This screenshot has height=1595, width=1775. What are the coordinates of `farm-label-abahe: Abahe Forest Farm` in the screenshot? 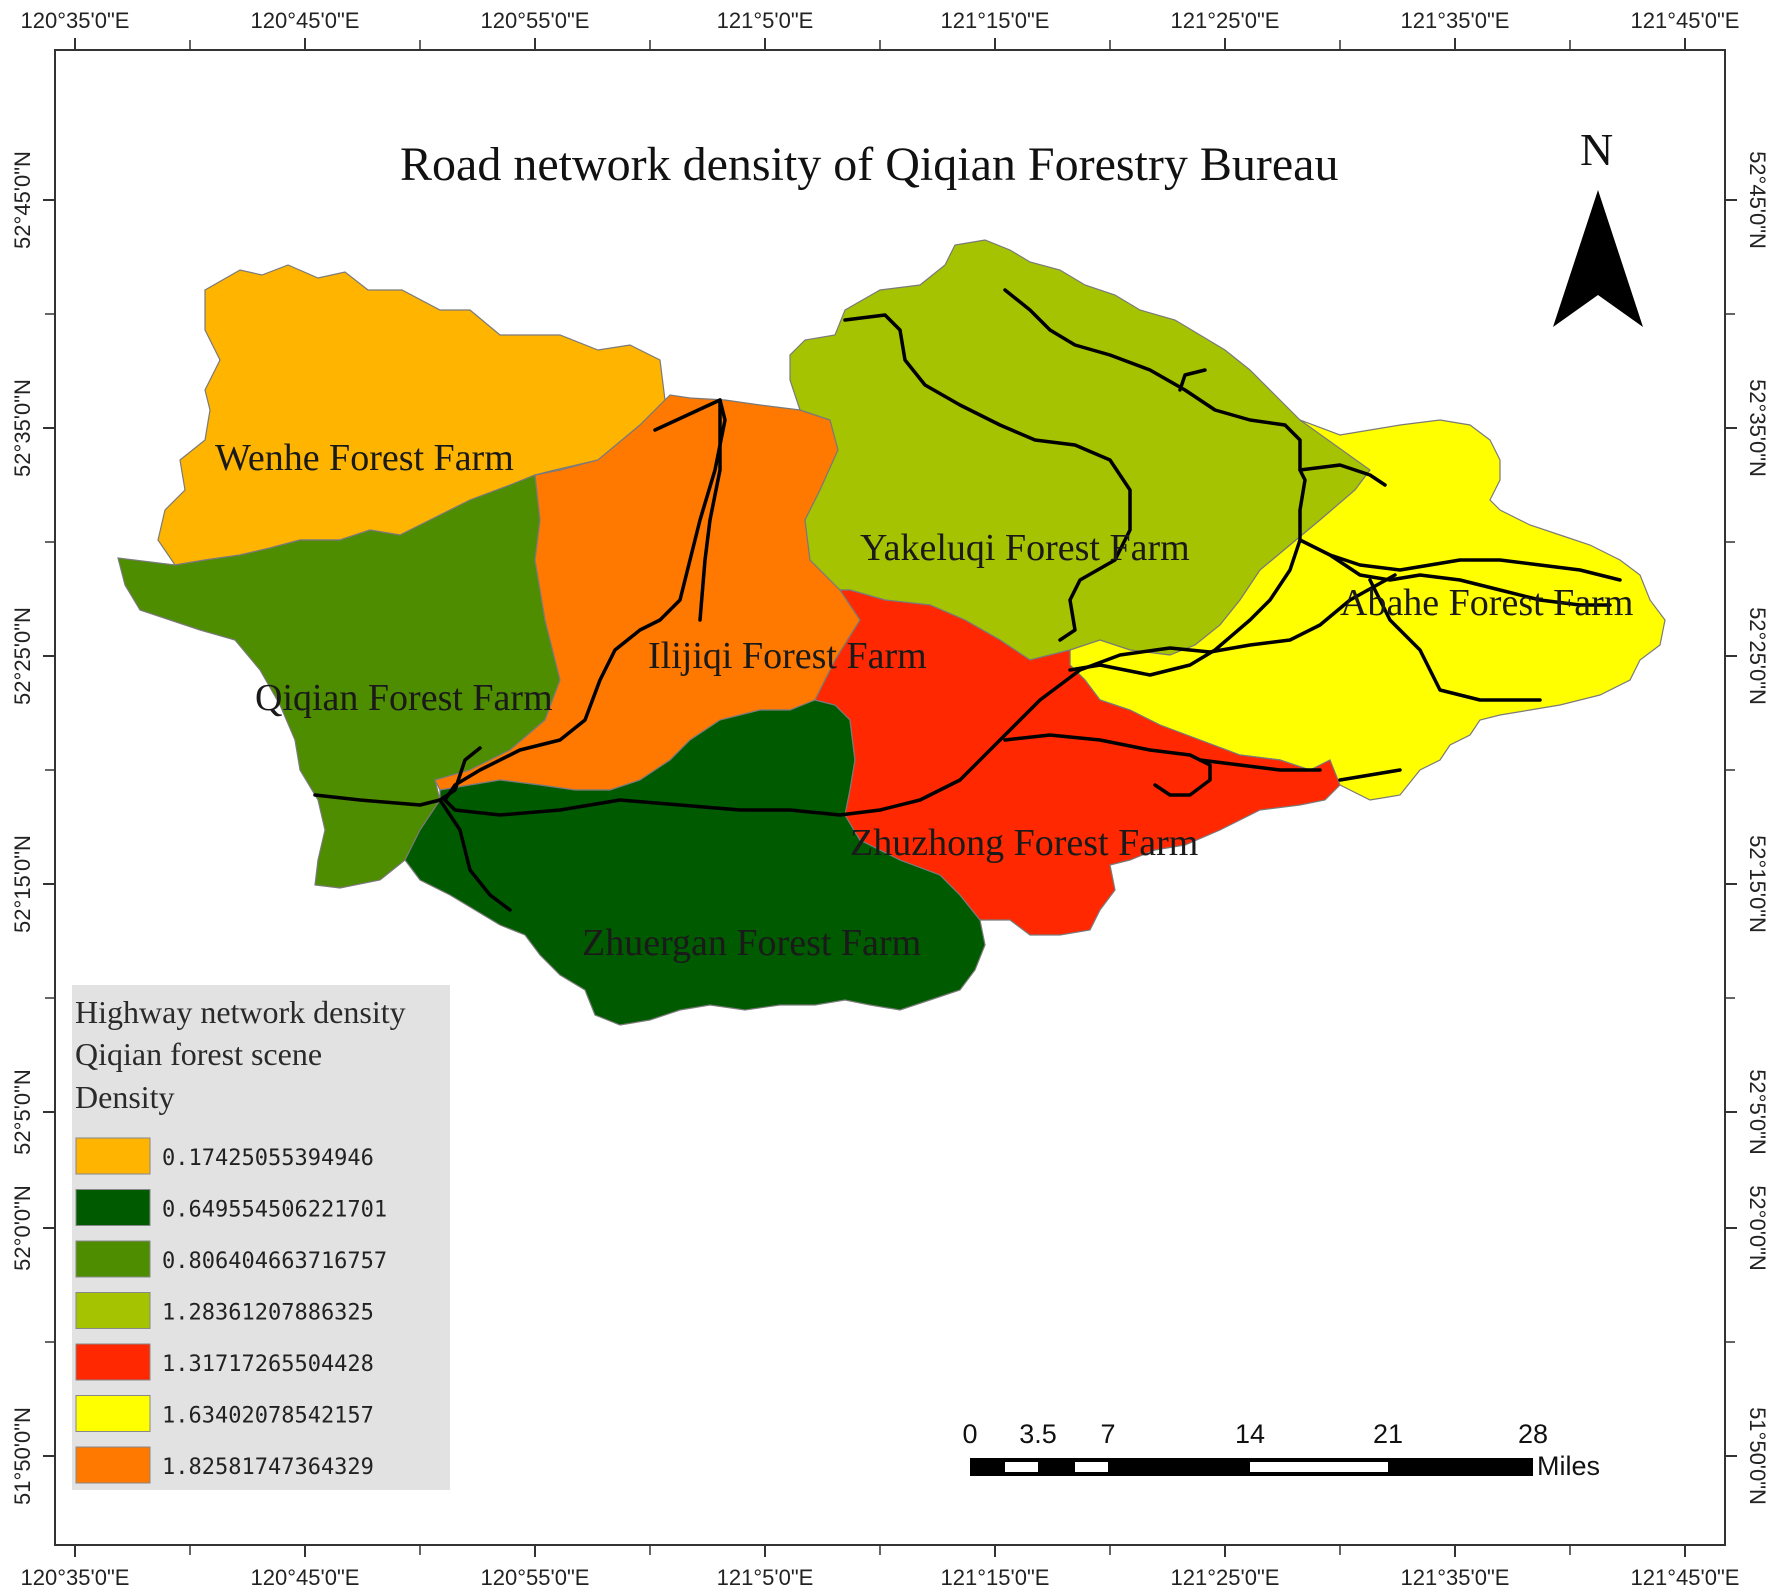 It's located at (1486, 603).